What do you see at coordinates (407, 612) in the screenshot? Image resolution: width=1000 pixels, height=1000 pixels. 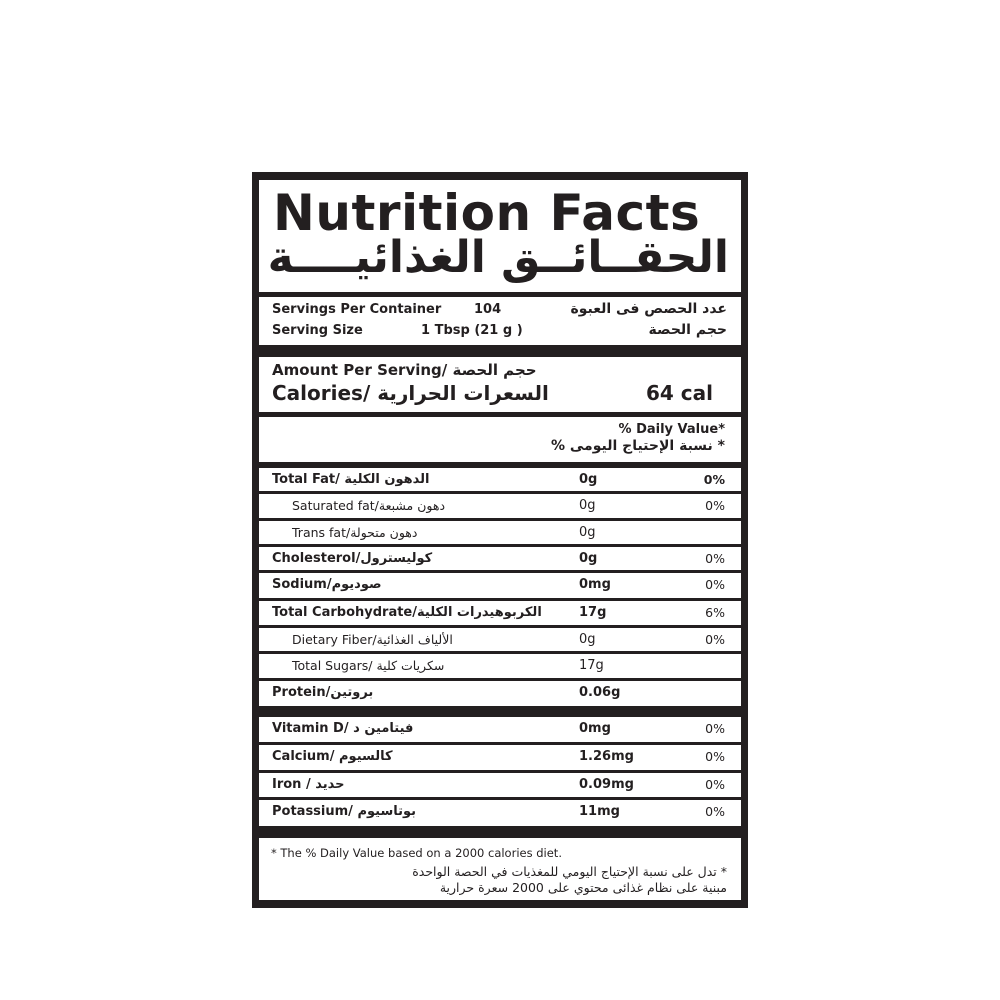 I see `nutrient-label: Total Carbohydrate/الكربوهيدرات الكلية` at bounding box center [407, 612].